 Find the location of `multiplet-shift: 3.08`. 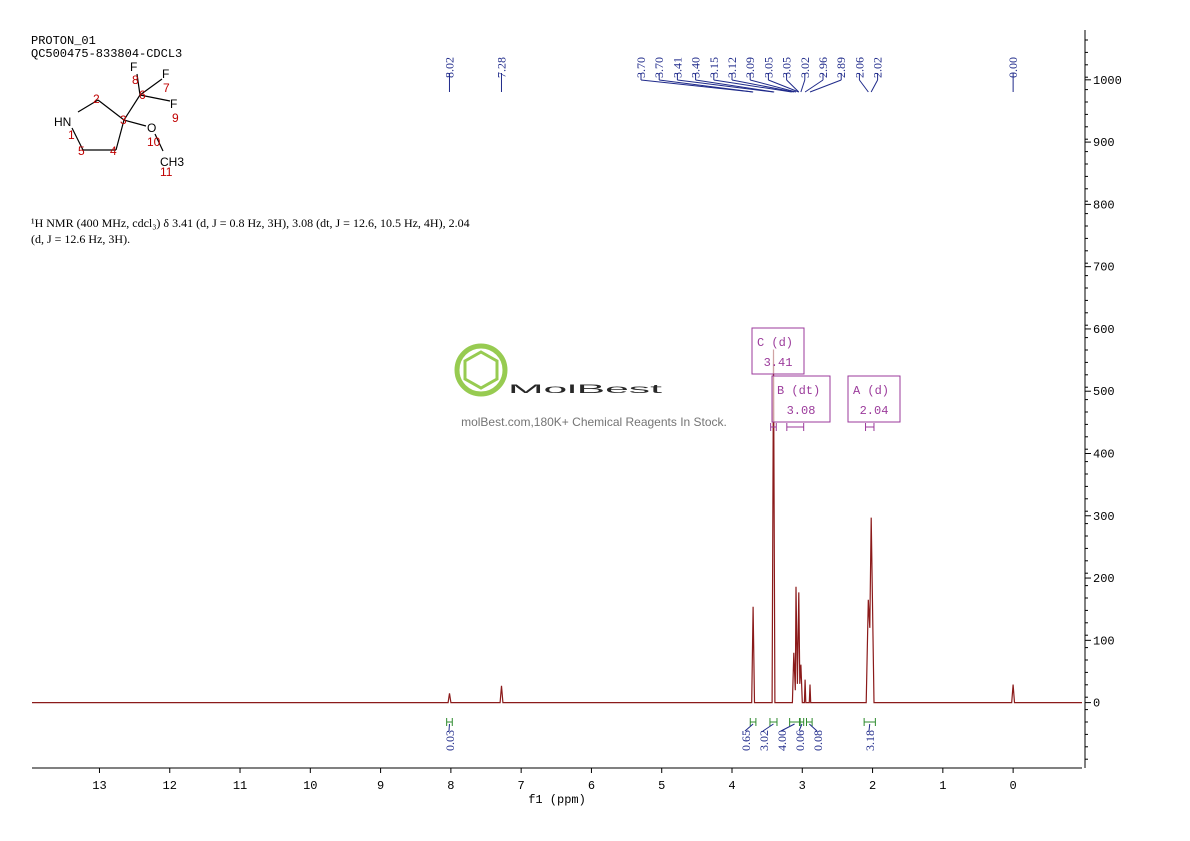

multiplet-shift: 3.08 is located at coordinates (801, 411).